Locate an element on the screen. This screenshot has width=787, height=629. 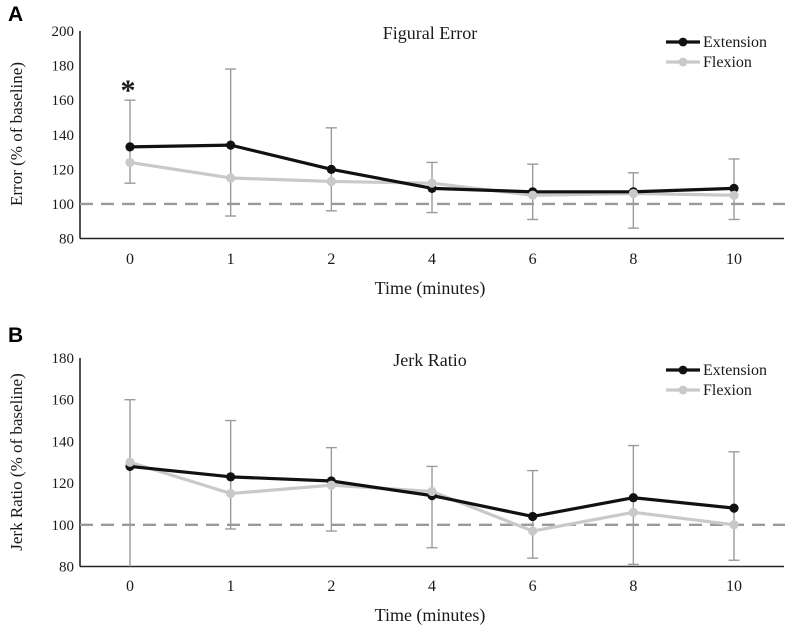
panel-b-label: B is located at coordinates (16, 335).